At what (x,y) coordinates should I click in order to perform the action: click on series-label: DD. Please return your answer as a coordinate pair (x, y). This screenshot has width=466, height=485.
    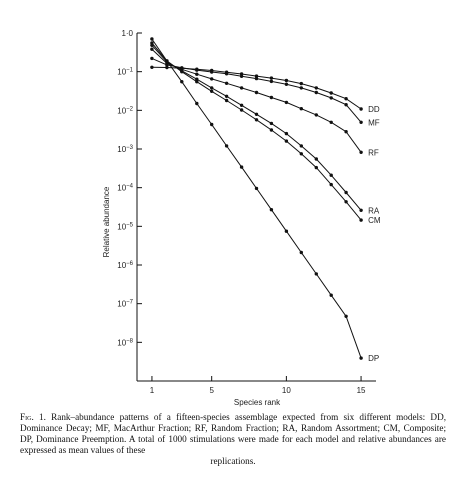
    Looking at the image, I should click on (374, 109).